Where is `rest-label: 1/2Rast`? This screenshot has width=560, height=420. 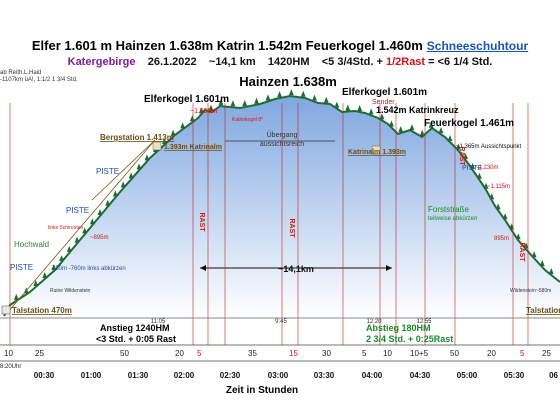
rest-label: 1/2Rast is located at coordinates (405, 62).